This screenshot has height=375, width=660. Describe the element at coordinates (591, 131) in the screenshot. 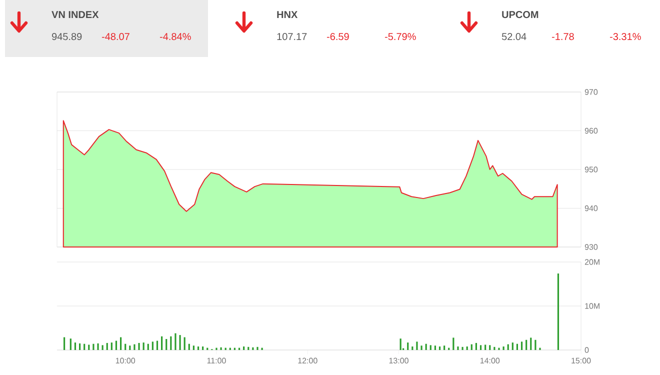

I see `y-tick-label: 960` at that location.